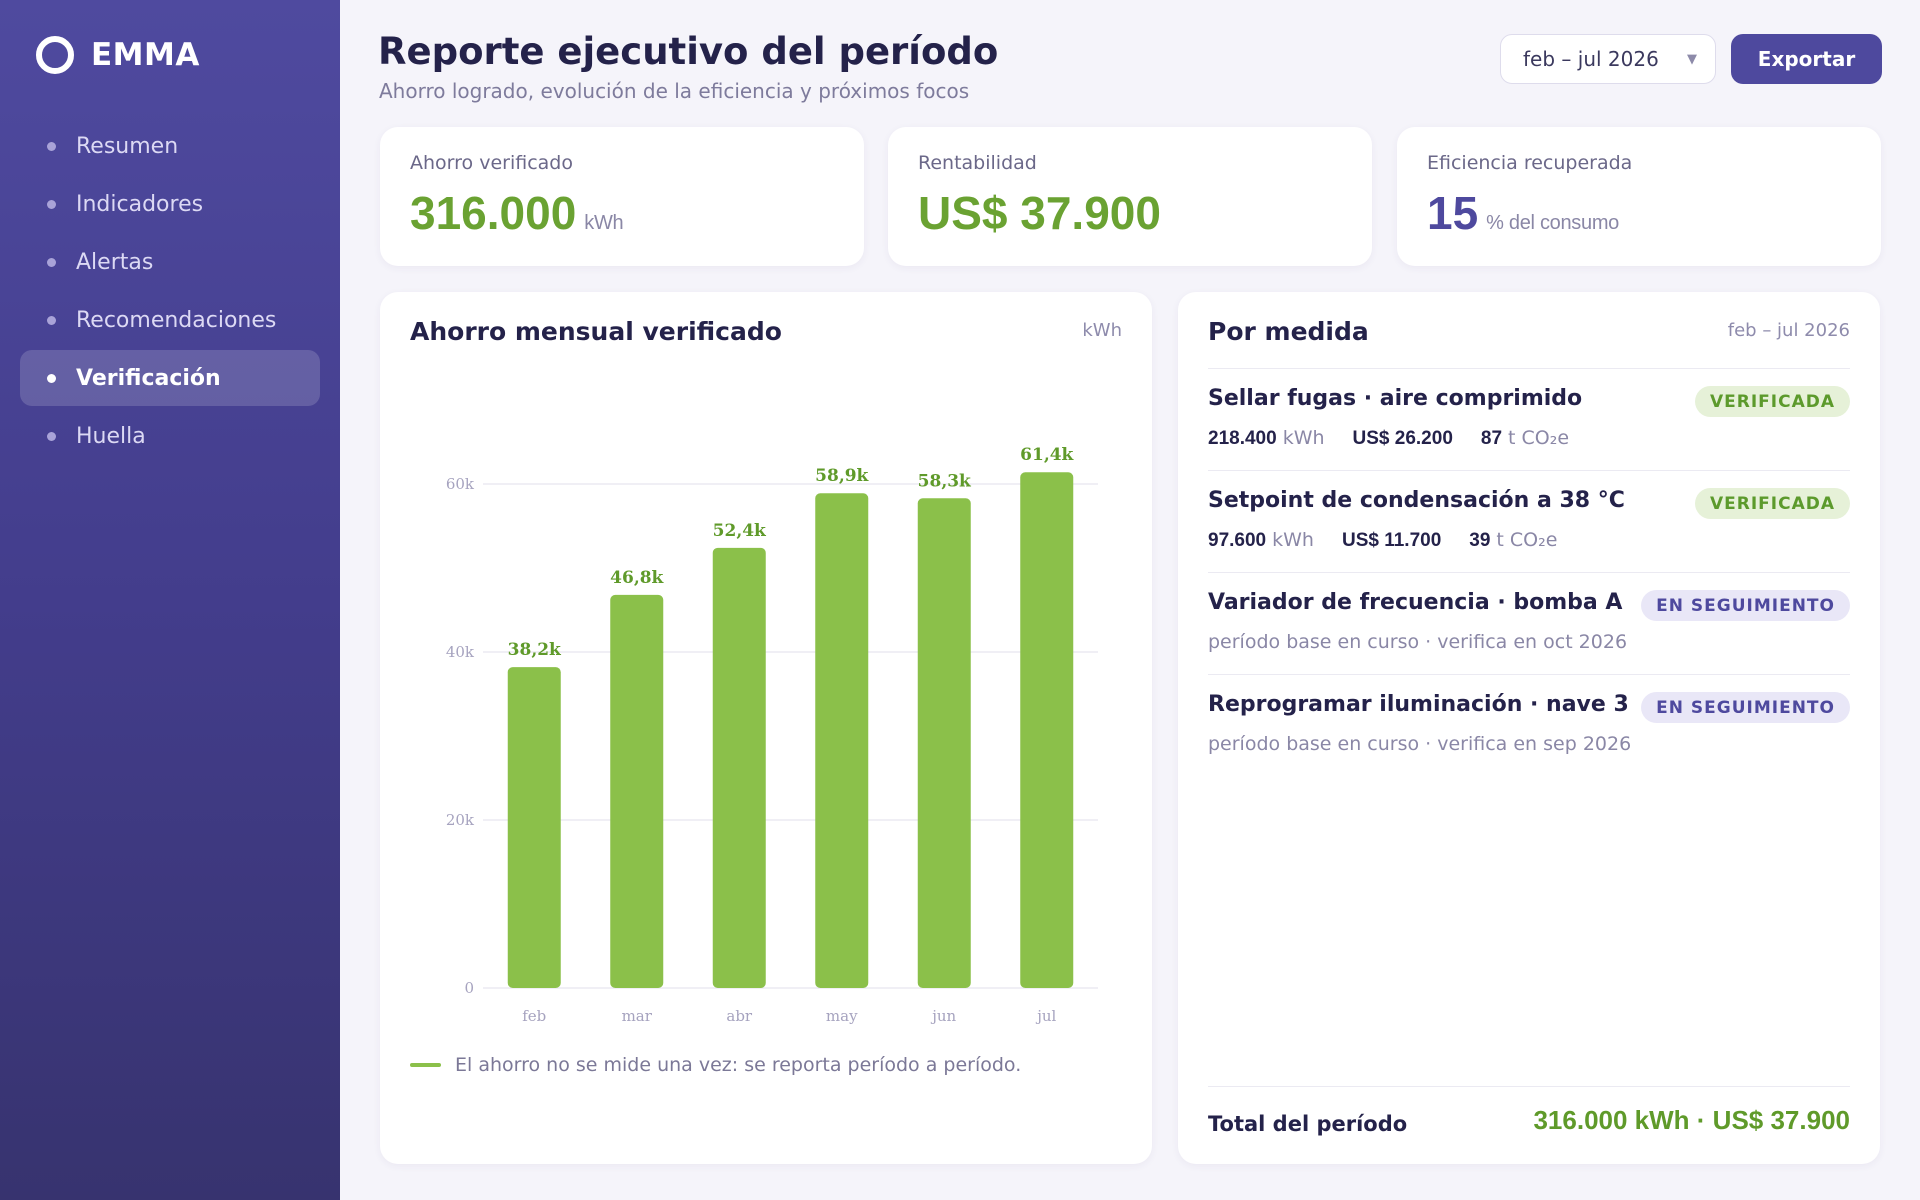  Describe the element at coordinates (425, 1065) in the screenshot. I see `legend-swatch` at that location.